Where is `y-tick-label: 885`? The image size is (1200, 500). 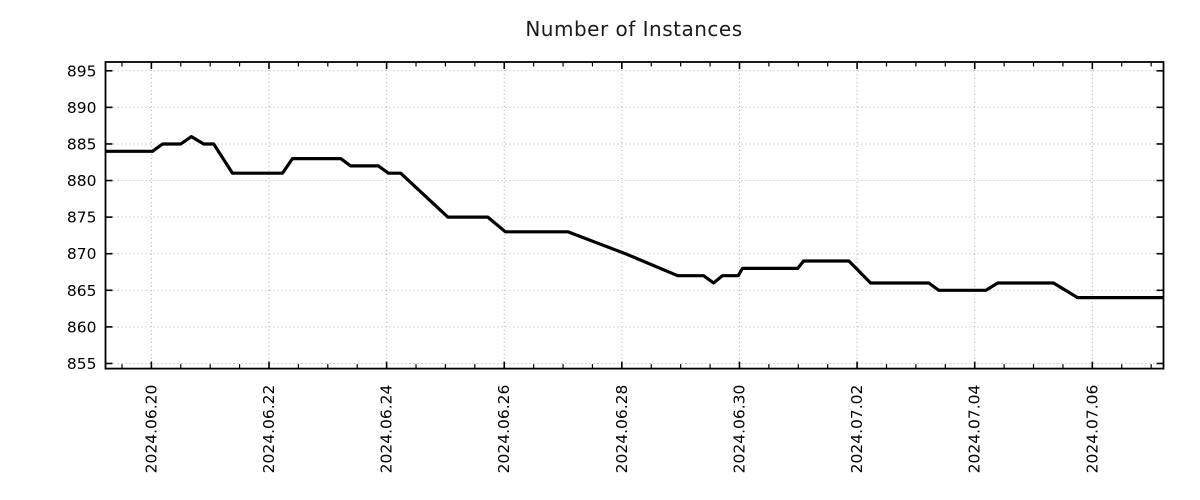
y-tick-label: 885 is located at coordinates (82, 144).